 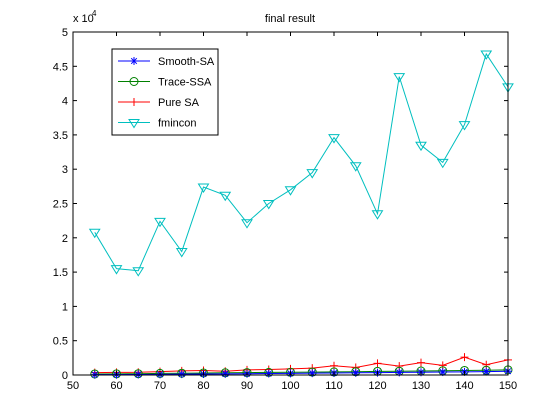 I want to click on y-tick-label: 1.5, so click(x=60, y=273).